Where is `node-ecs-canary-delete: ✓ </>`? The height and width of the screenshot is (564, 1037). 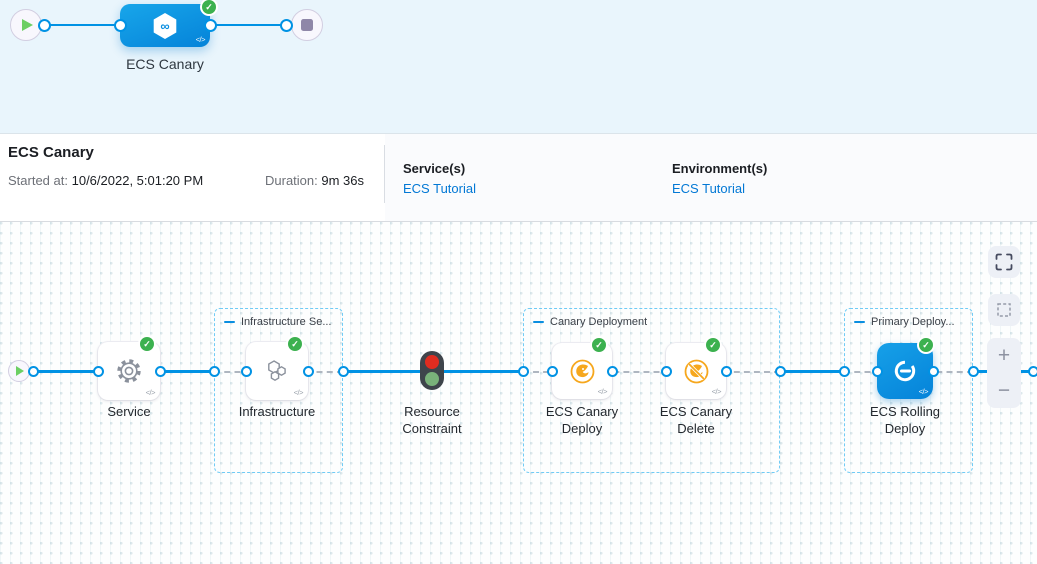
node-ecs-canary-delete: ✓ </> is located at coordinates (696, 367).